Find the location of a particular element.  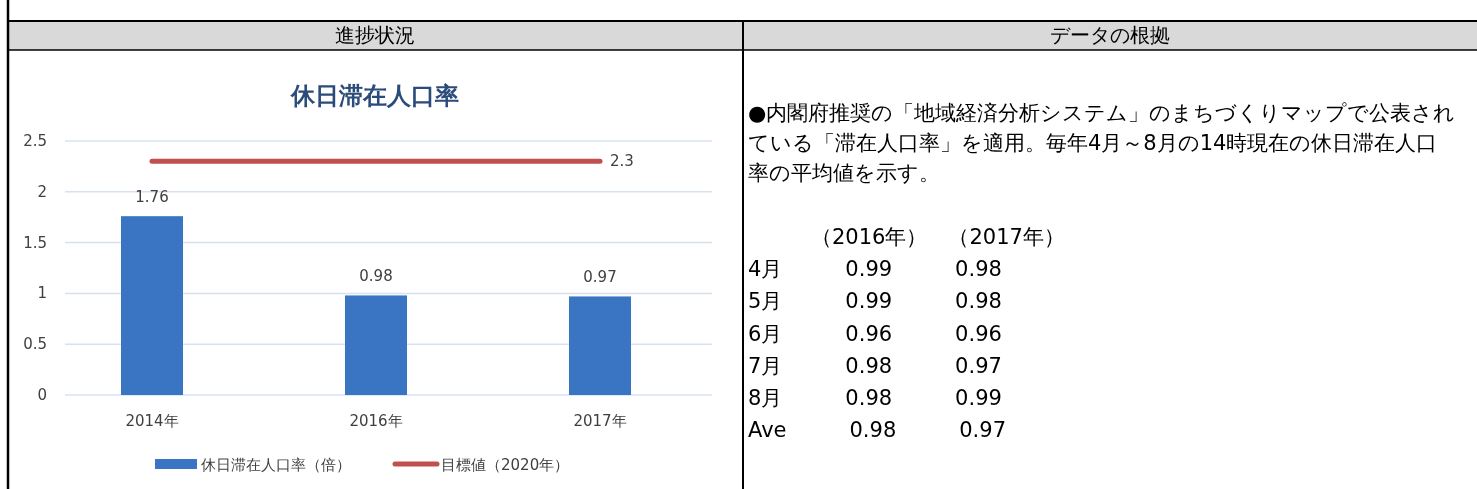

text: Ave 0.98 0.97 is located at coordinates (877, 430).